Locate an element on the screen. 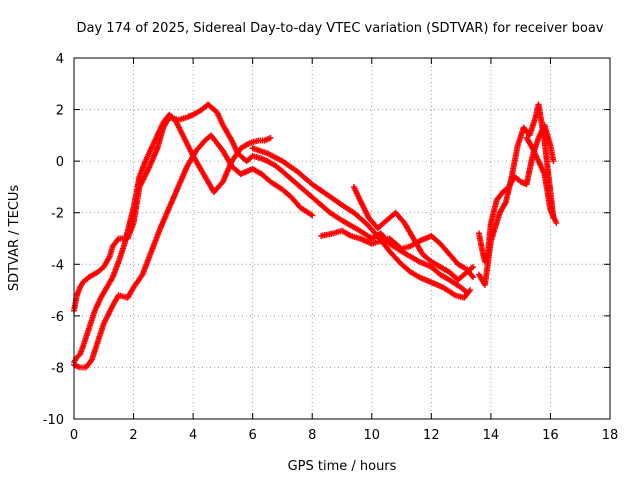 The width and height of the screenshot is (640, 480). x-tick-label: 10 is located at coordinates (372, 435).